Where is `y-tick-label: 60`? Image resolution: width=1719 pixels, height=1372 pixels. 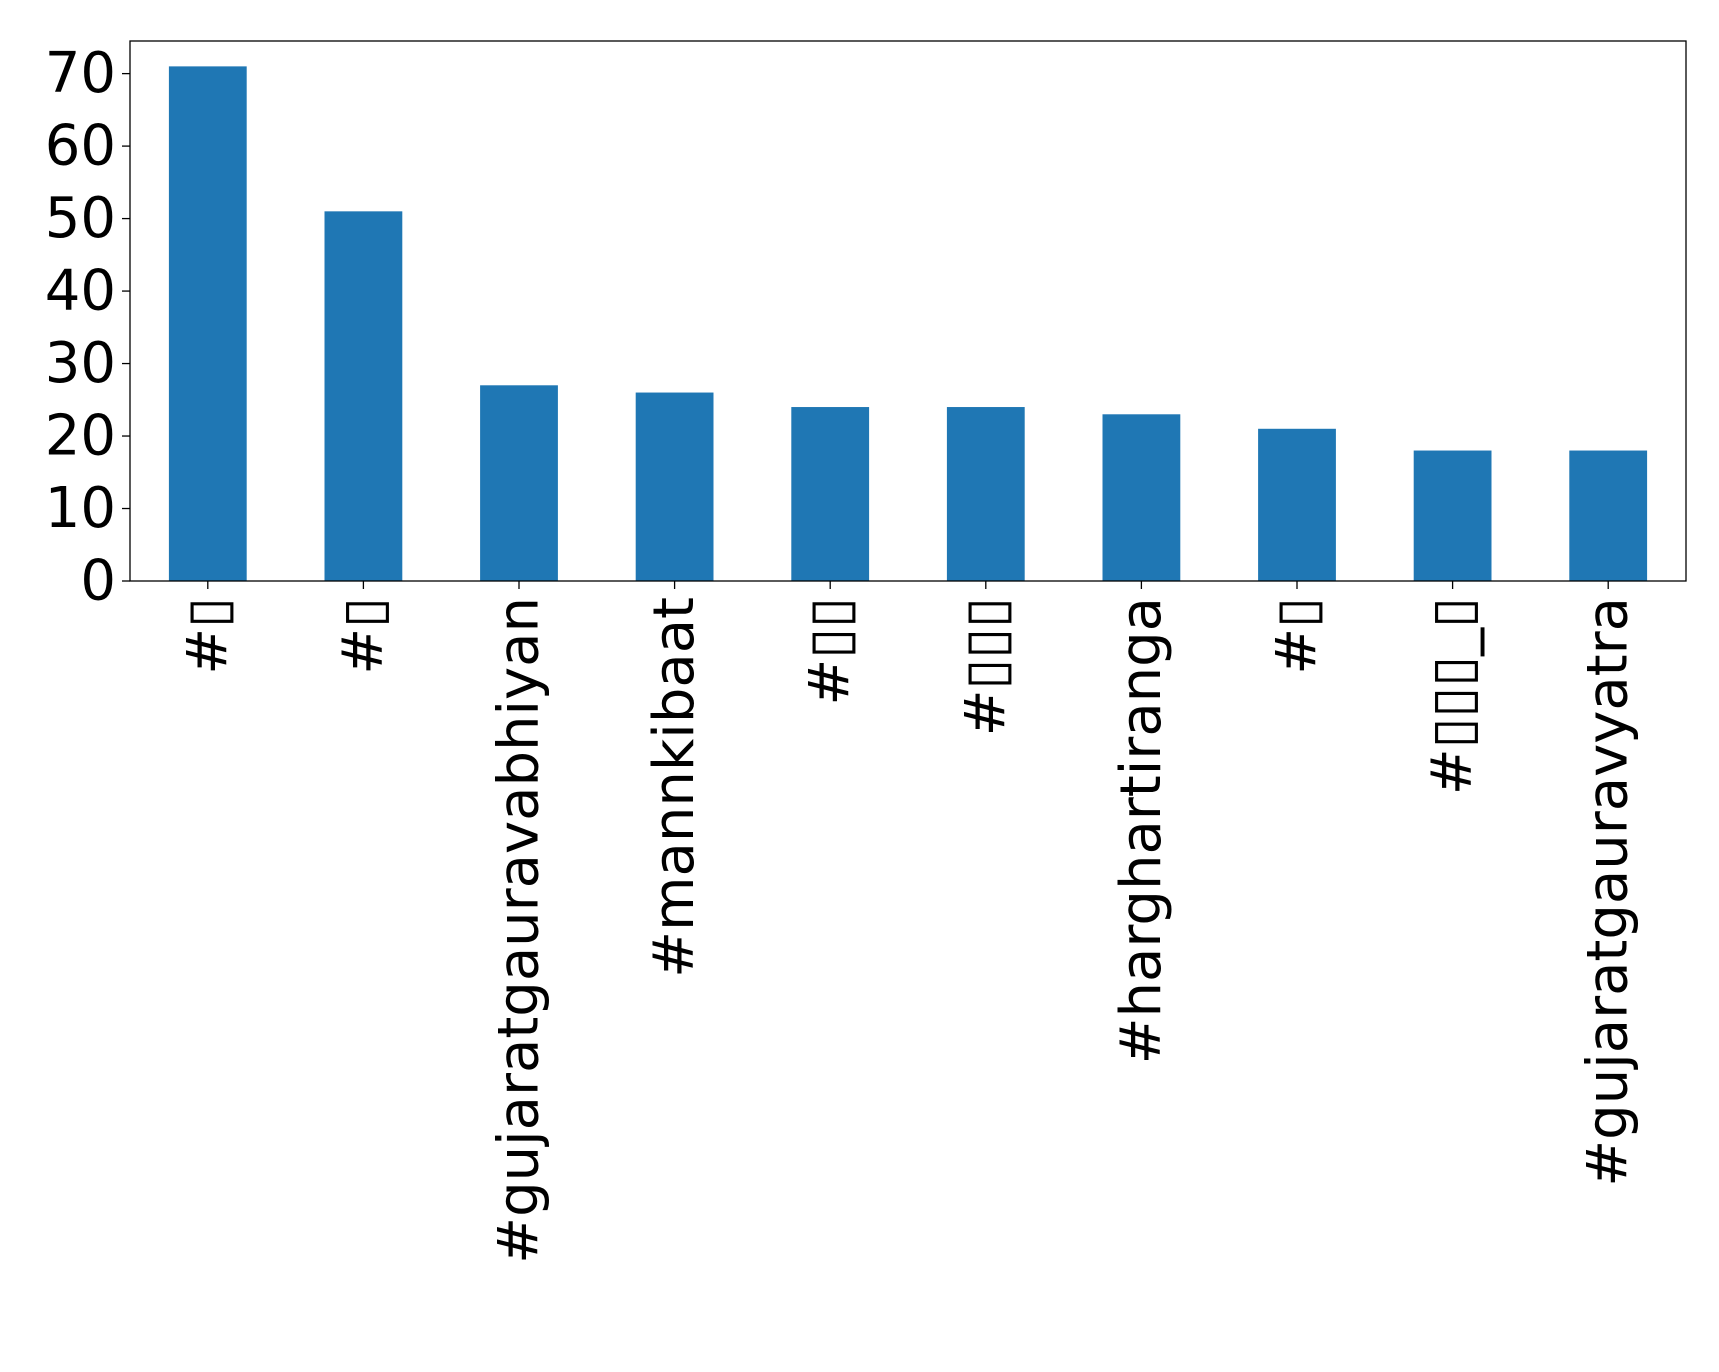 y-tick-label: 60 is located at coordinates (80, 146).